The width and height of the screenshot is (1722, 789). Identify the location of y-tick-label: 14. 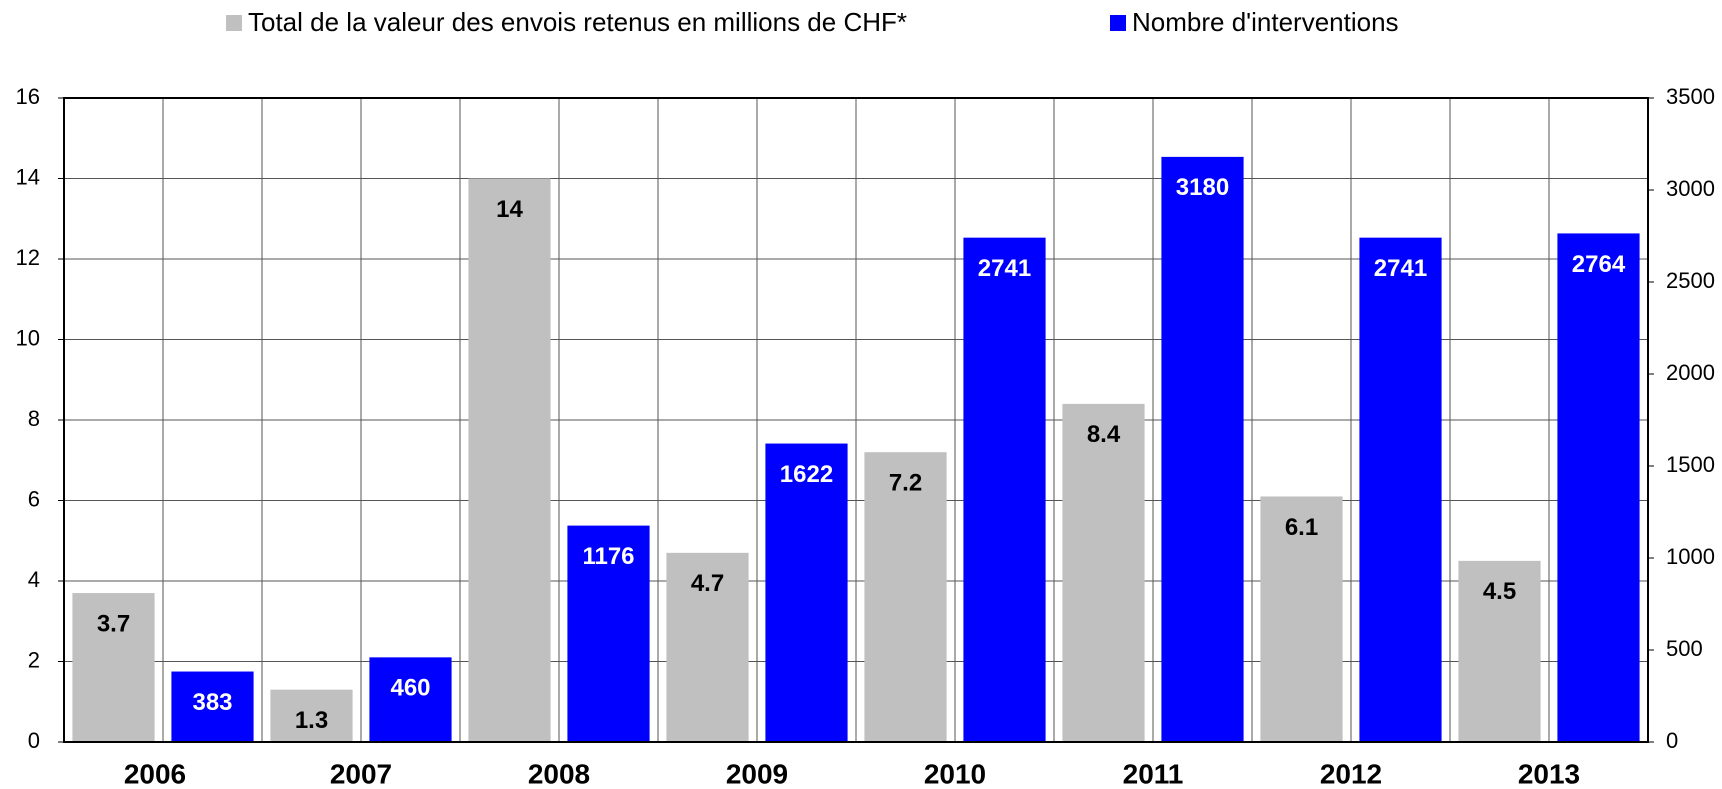
(28, 176).